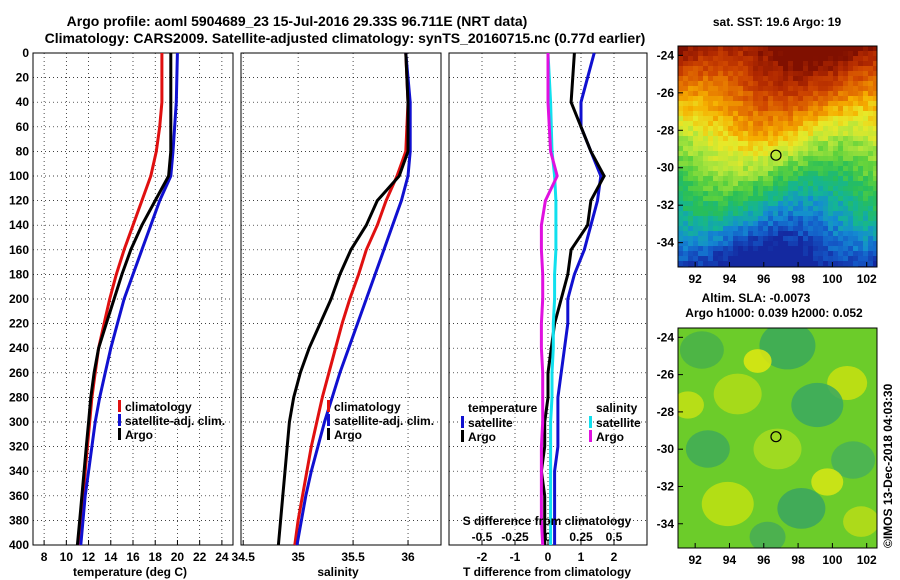 This screenshot has height=580, width=900. What do you see at coordinates (171, 421) in the screenshot?
I see `temperature-legend: climatology satellite-adj. clim. Argo` at bounding box center [171, 421].